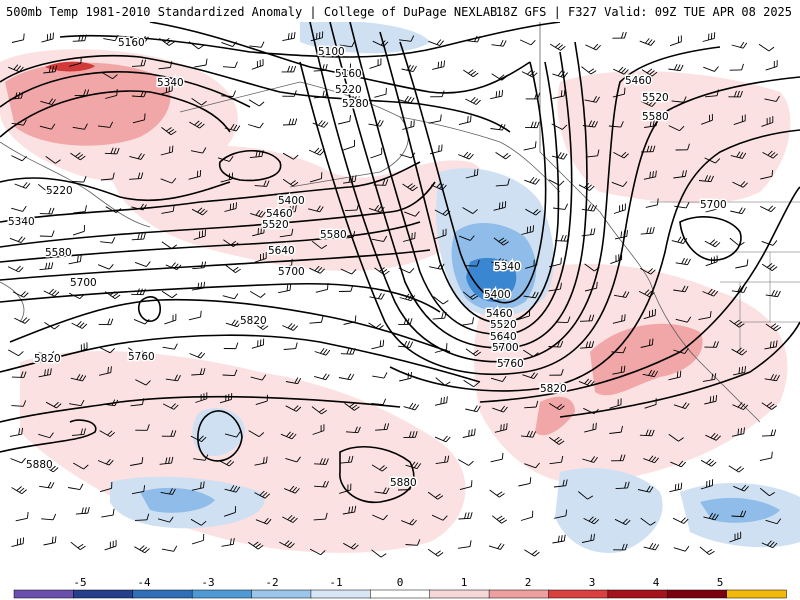  I want to click on contour-label: 5580, so click(333, 235).